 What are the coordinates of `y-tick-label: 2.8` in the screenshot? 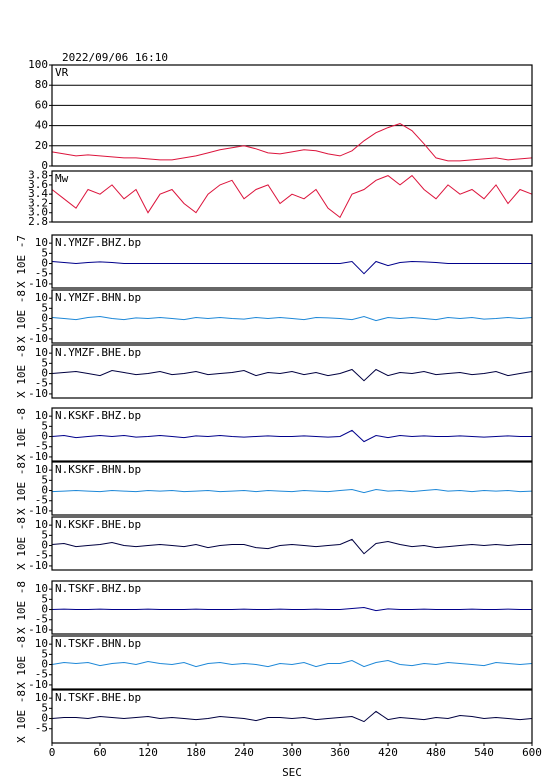 It's located at (38, 221).